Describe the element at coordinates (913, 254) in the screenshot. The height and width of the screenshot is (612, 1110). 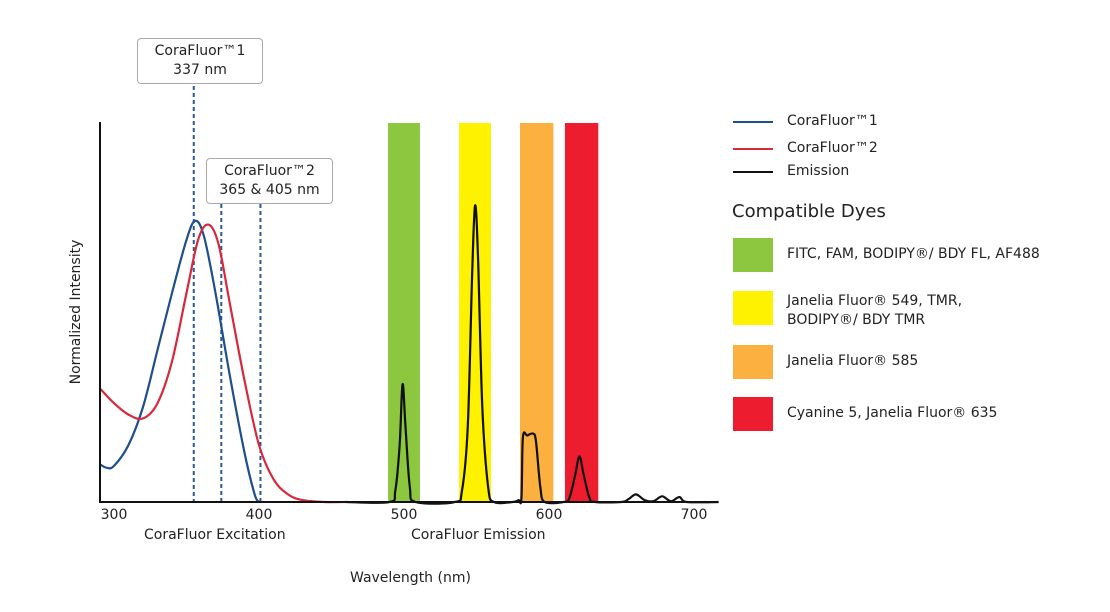
I see `dye-label-green: FITC, FAM, BODIPY®/ BDY FL, AF488` at that location.